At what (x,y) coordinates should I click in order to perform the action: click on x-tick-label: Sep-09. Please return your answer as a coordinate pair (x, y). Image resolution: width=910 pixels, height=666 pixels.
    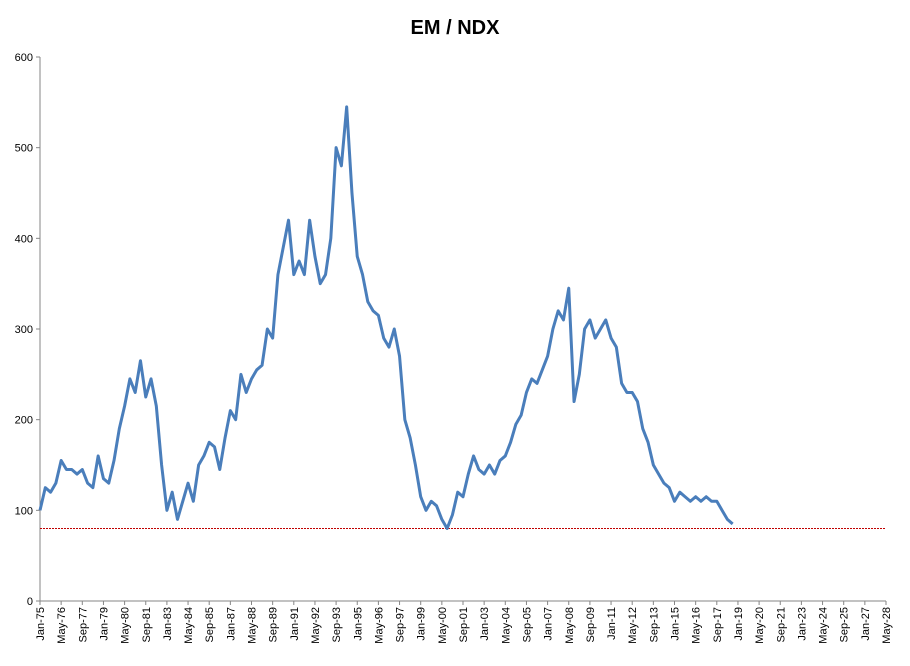
    Looking at the image, I should click on (591, 624).